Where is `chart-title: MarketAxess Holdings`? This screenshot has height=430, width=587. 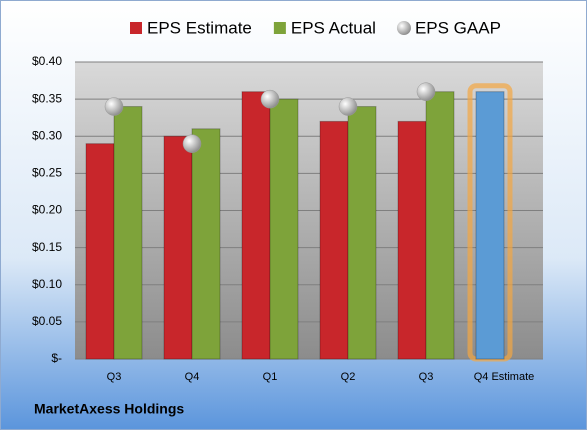
chart-title: MarketAxess Holdings is located at coordinates (109, 409).